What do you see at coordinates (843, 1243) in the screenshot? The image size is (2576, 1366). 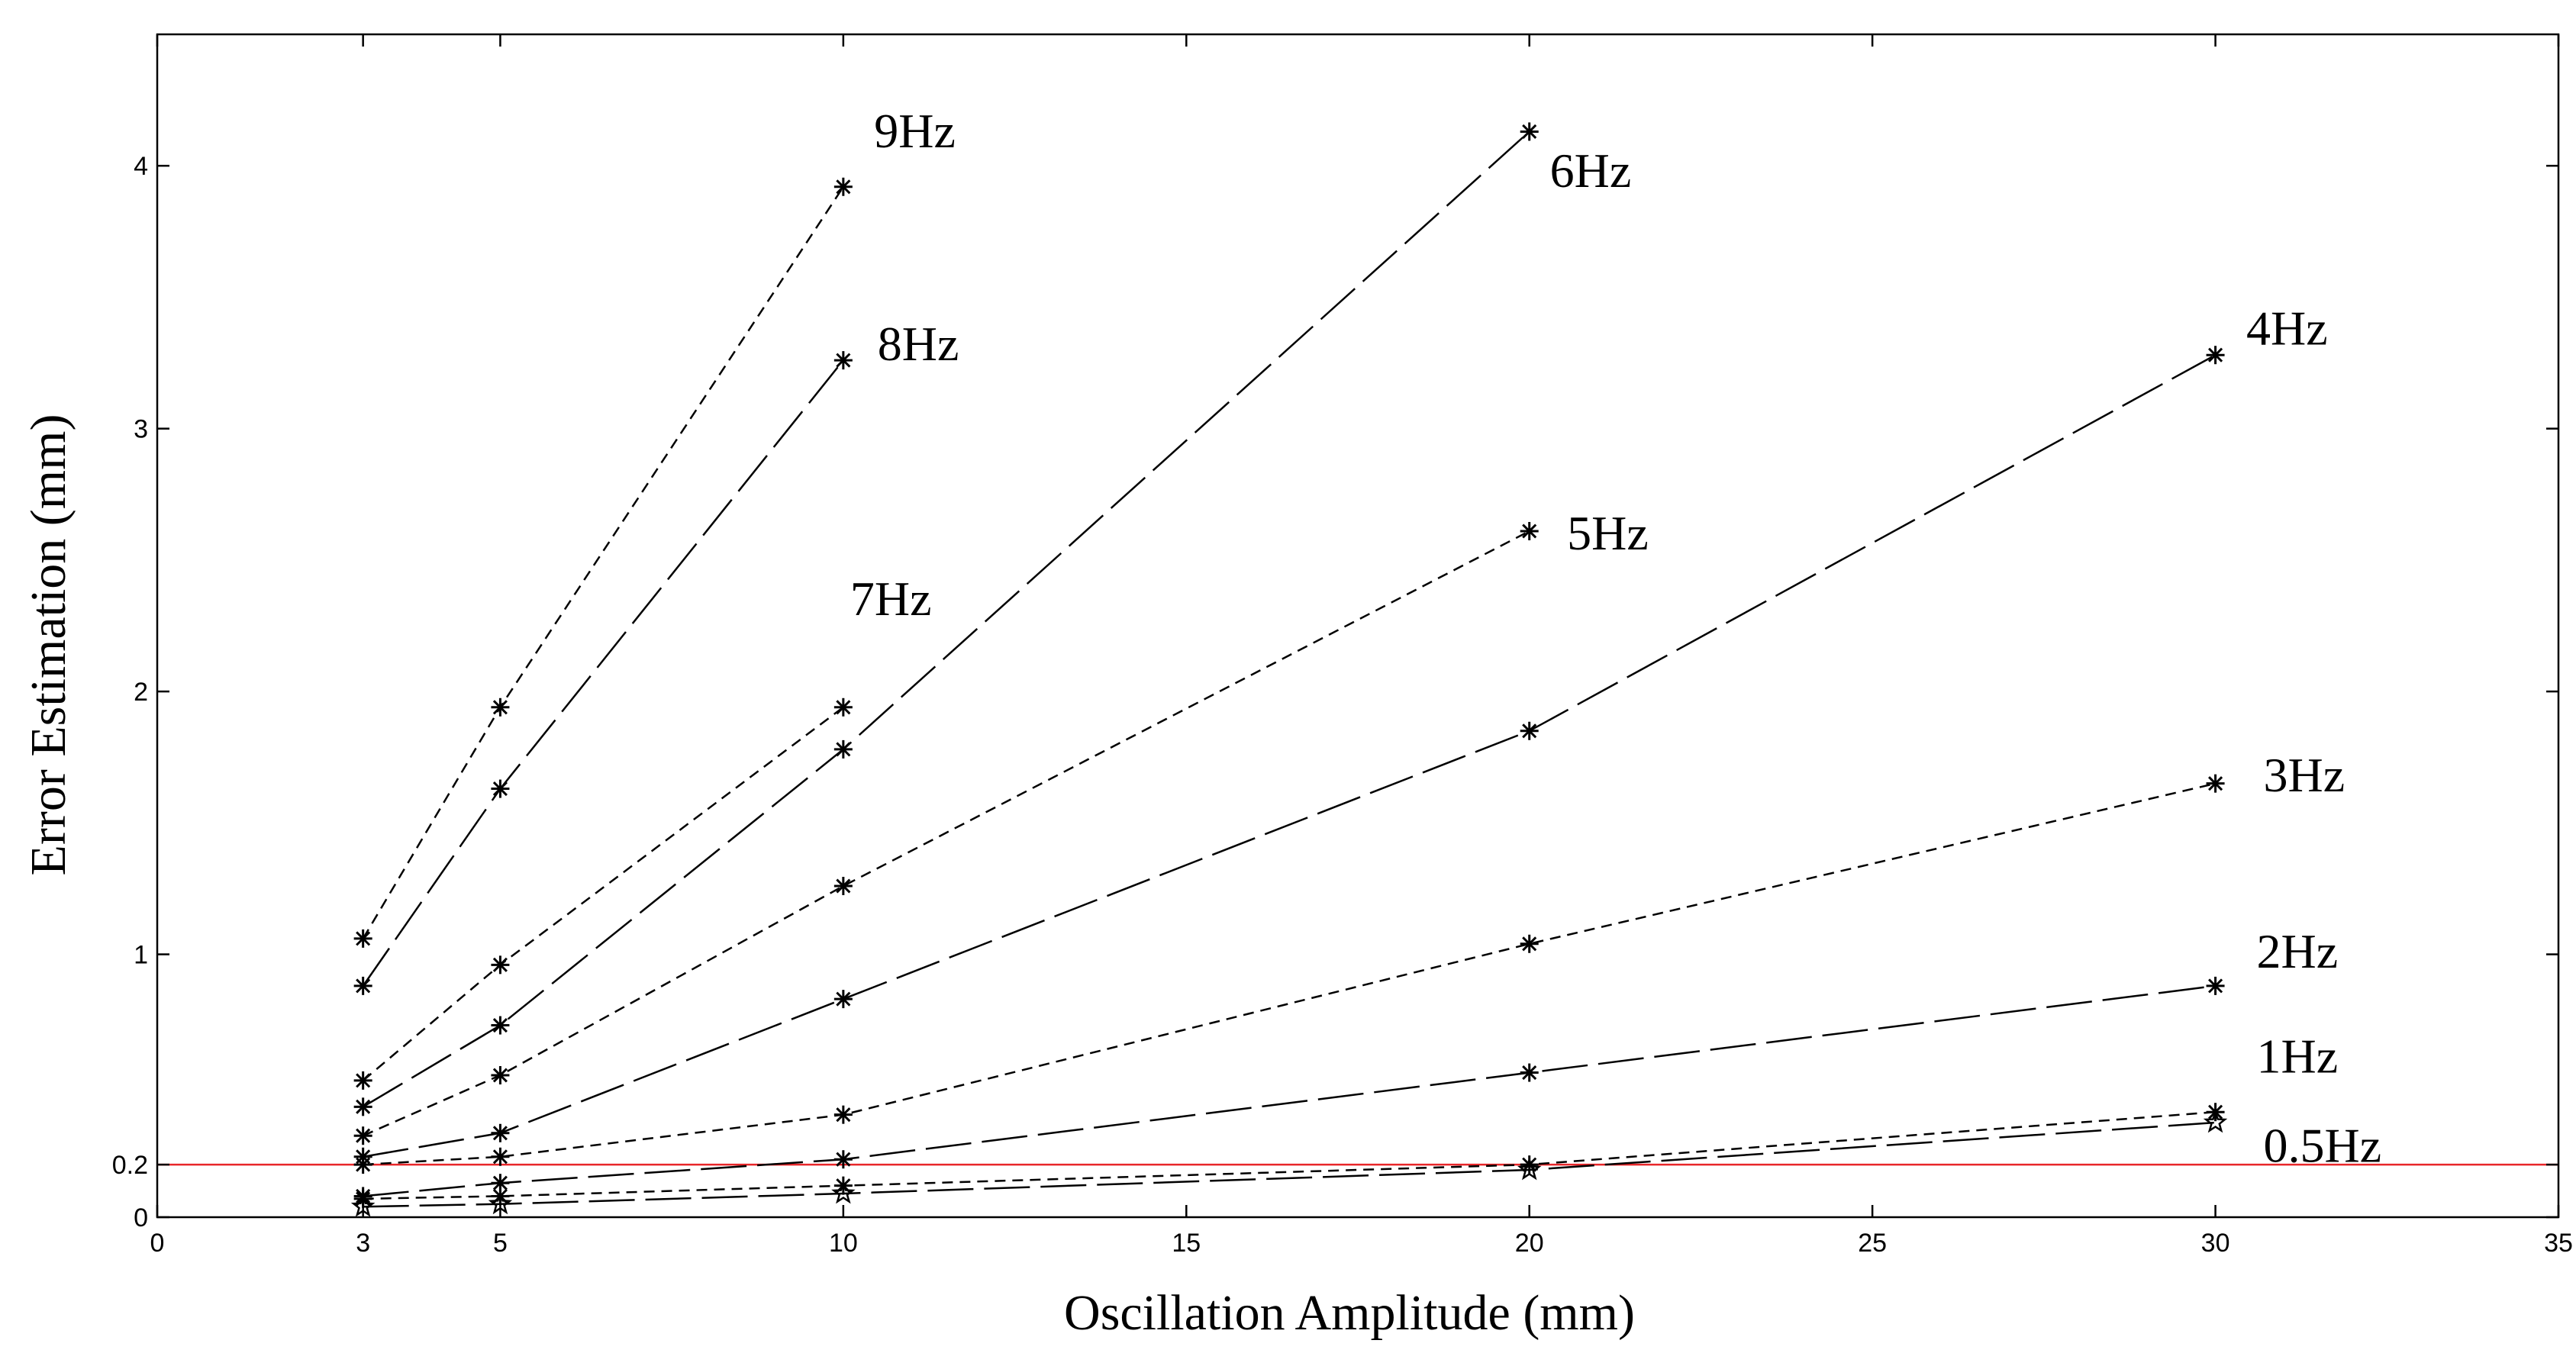 I see `x-tick-label: 10` at bounding box center [843, 1243].